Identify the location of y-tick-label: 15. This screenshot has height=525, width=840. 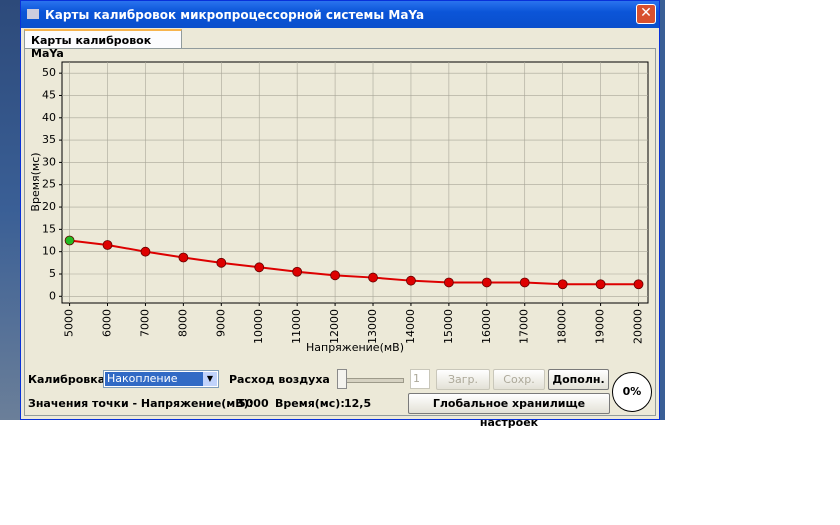
(49, 228).